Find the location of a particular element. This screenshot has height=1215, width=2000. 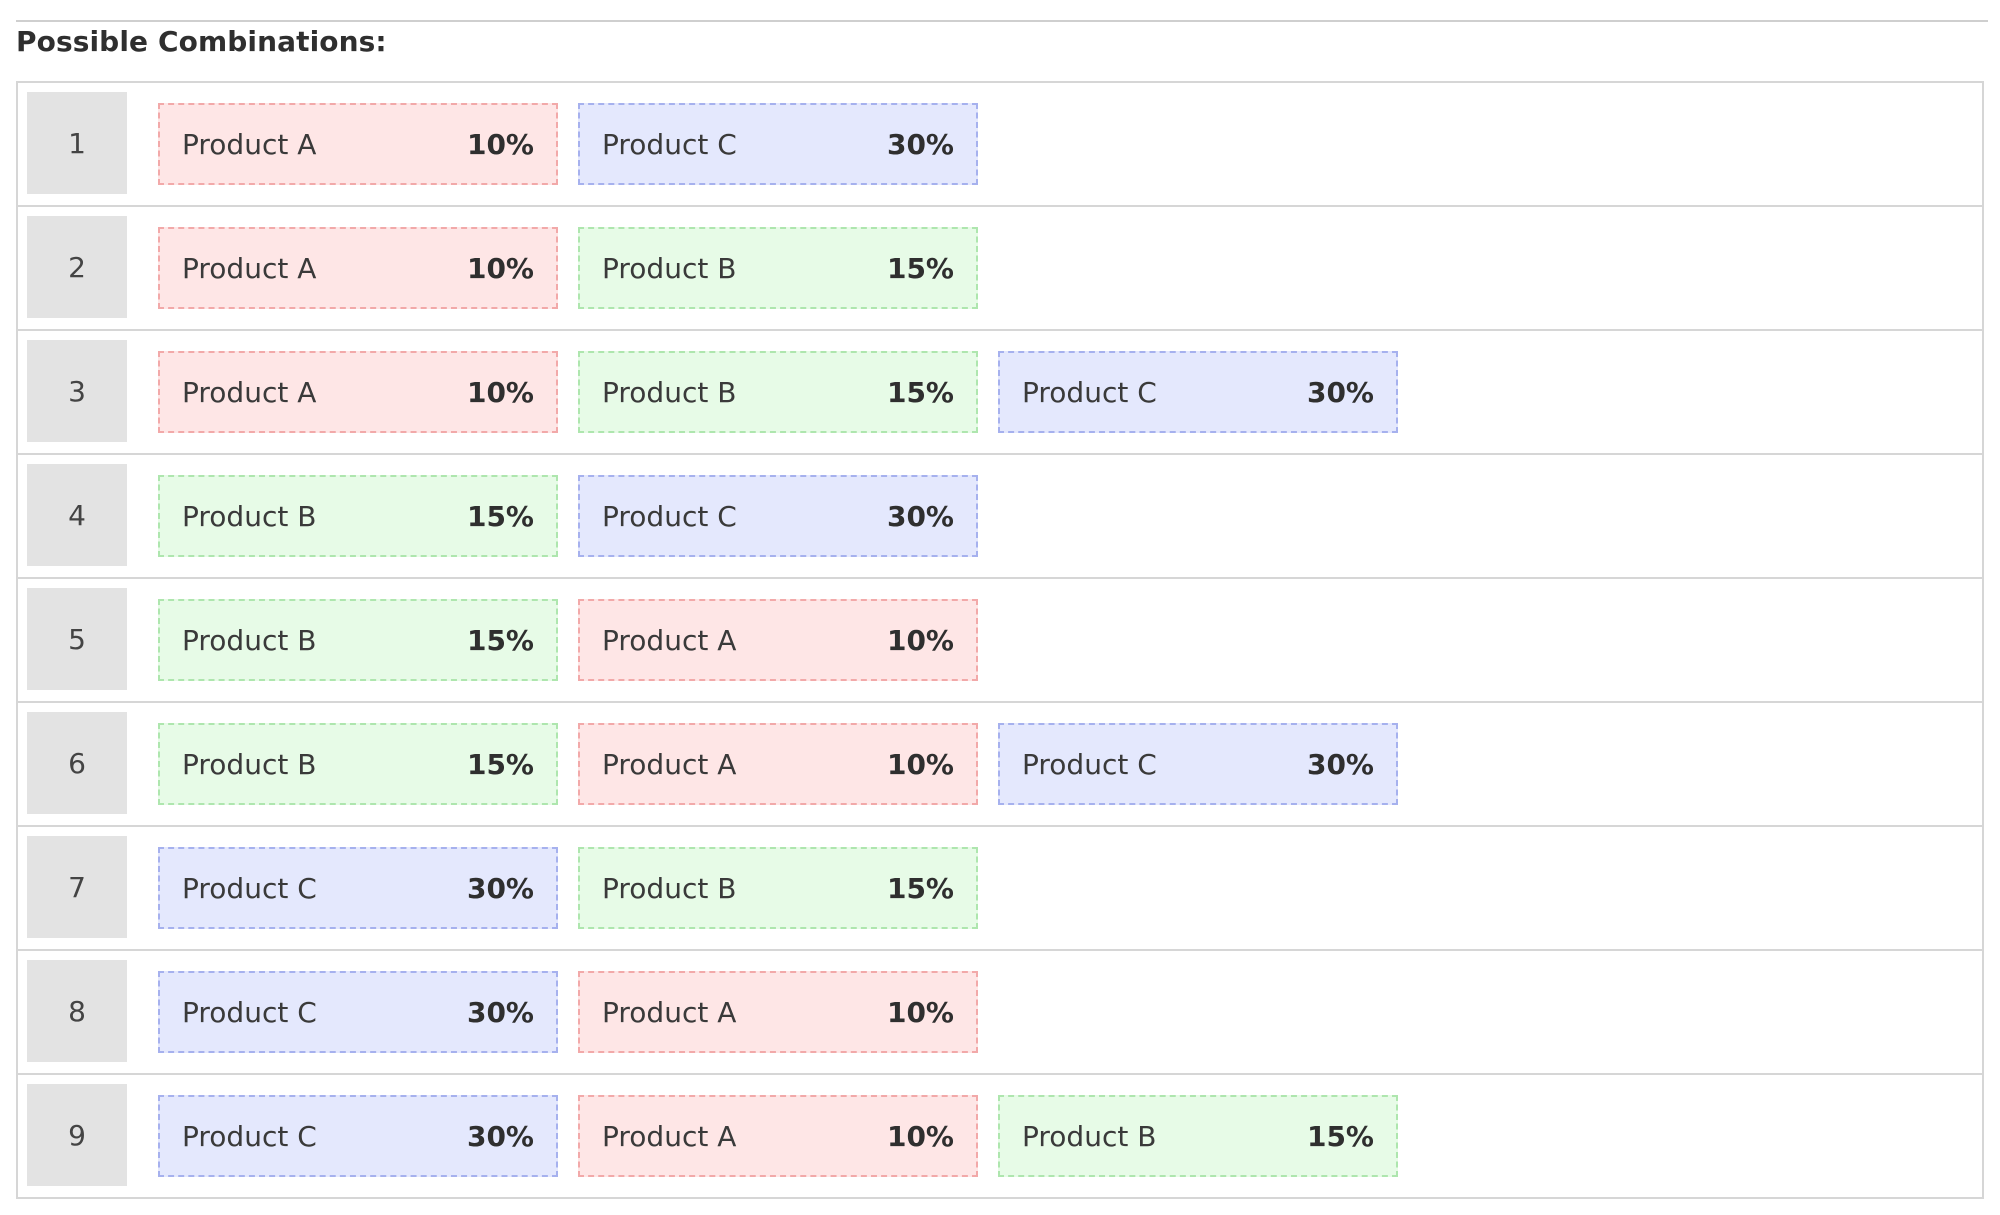

combination-products: Product C 30% Product B 15% is located at coordinates (568, 888).